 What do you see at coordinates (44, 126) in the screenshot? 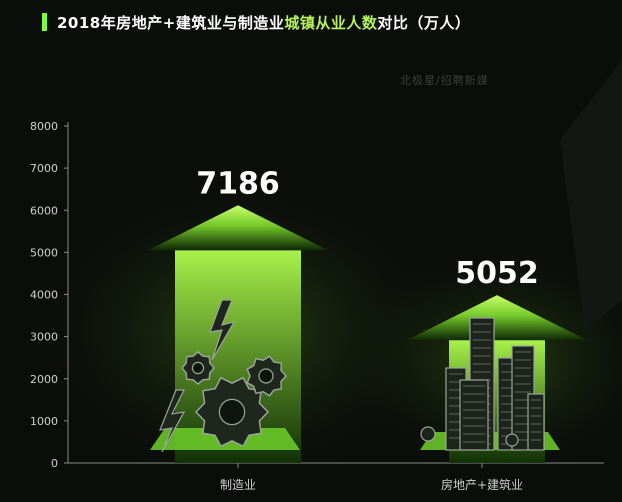
I see `y-tick-label: 8000` at bounding box center [44, 126].